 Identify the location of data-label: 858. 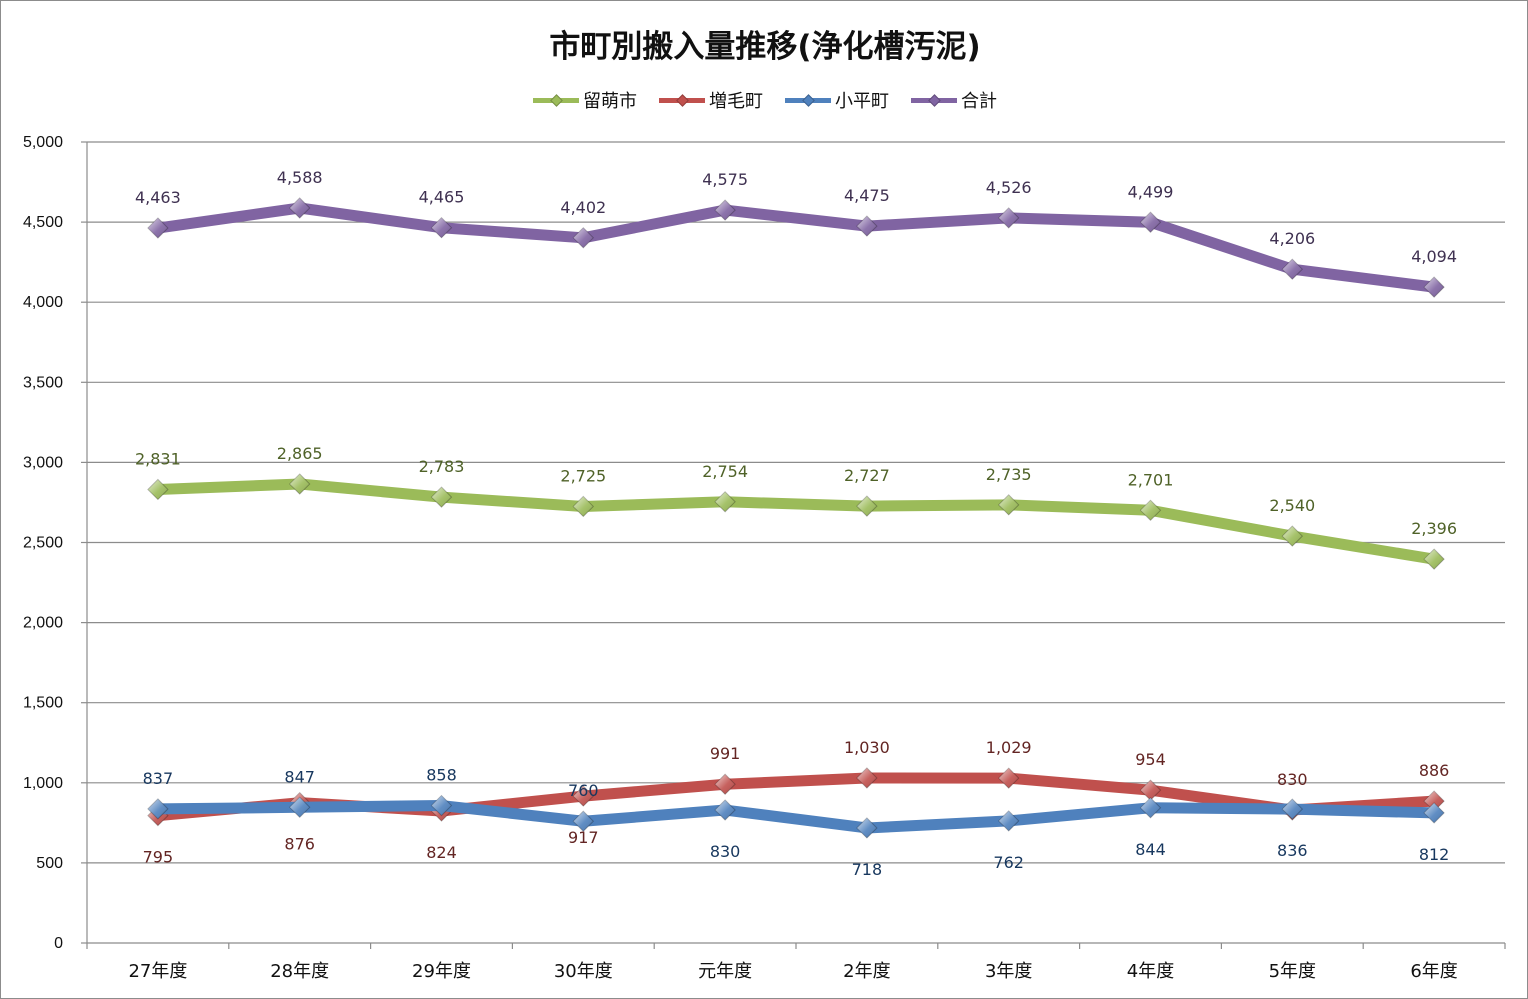
(441, 775).